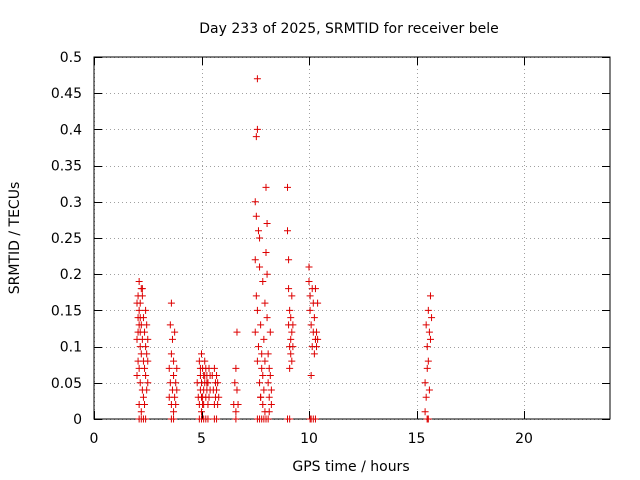  What do you see at coordinates (66, 94) in the screenshot?
I see `y-tick-label: 0.45` at bounding box center [66, 94].